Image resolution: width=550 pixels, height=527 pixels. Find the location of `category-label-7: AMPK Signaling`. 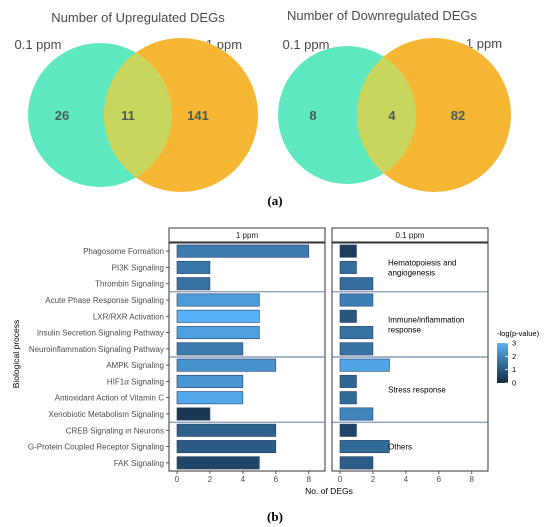

category-label-7: AMPK Signaling is located at coordinates (135, 365).